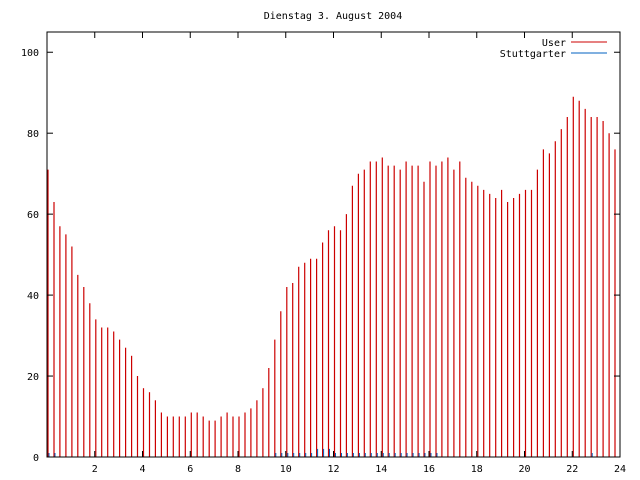  What do you see at coordinates (572, 469) in the screenshot?
I see `x-tick-label: 22` at bounding box center [572, 469].